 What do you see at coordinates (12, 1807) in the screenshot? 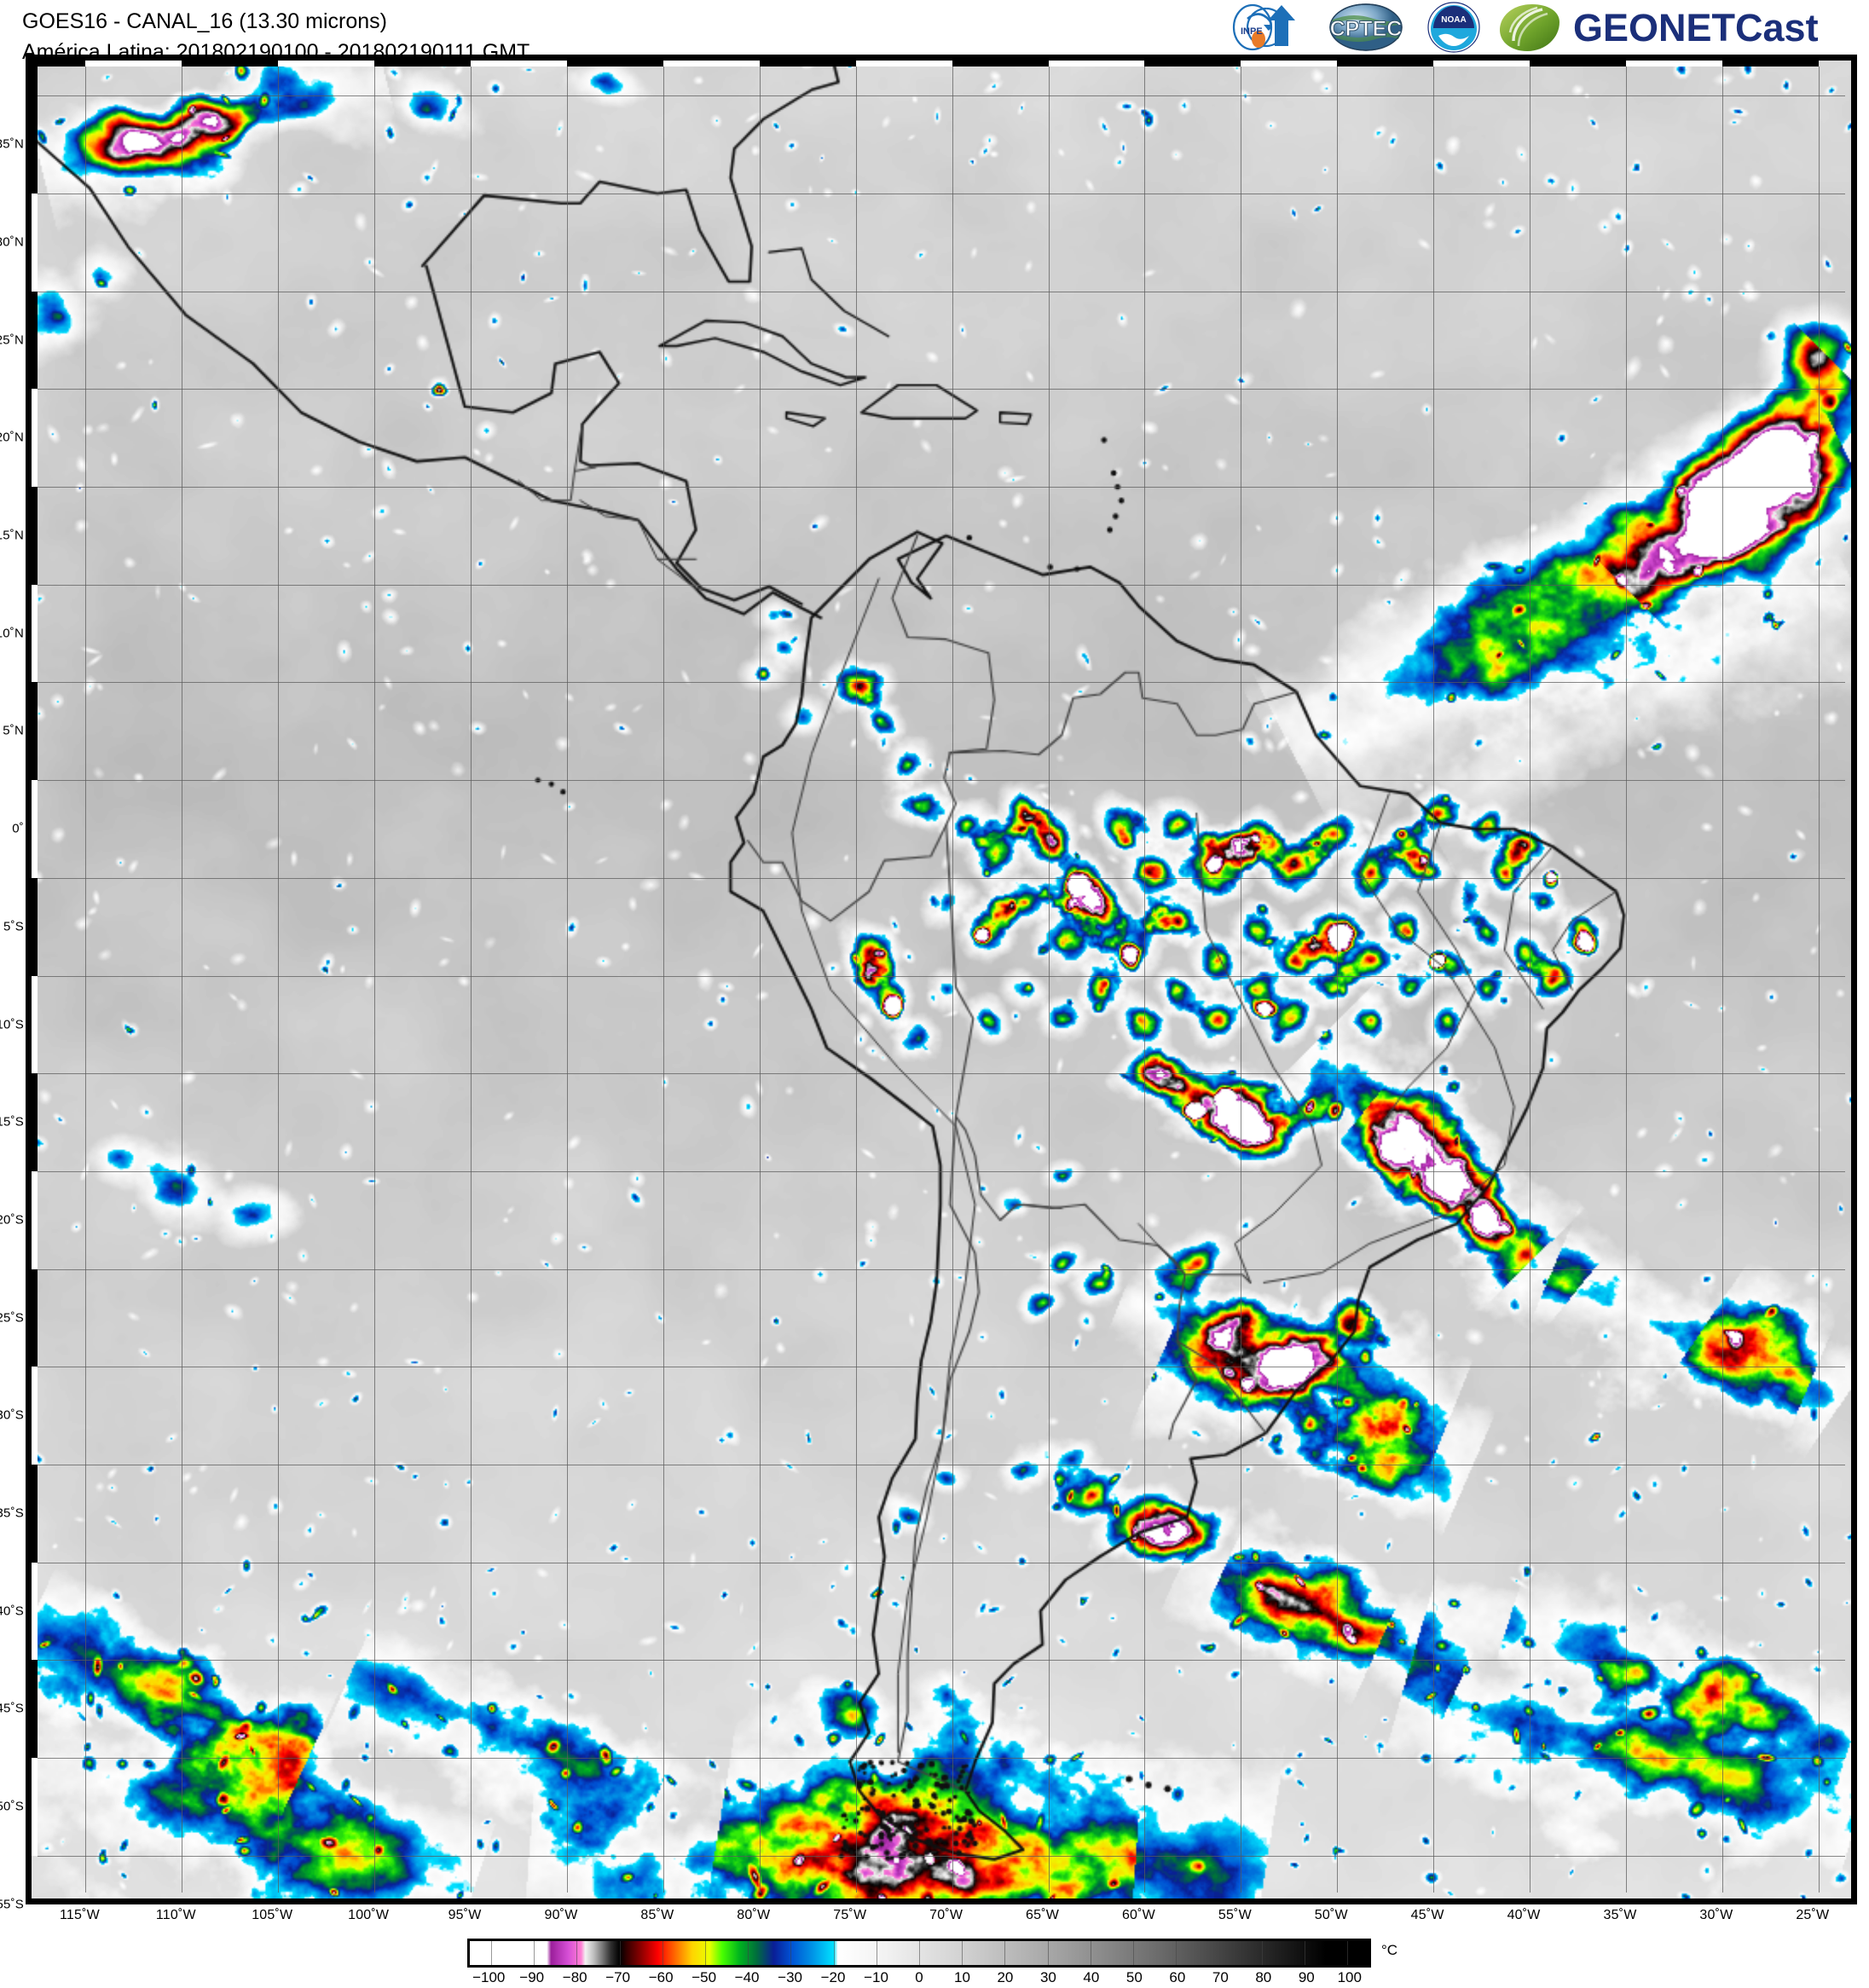
I see `lat-tick-label: 50˚S` at bounding box center [12, 1807].